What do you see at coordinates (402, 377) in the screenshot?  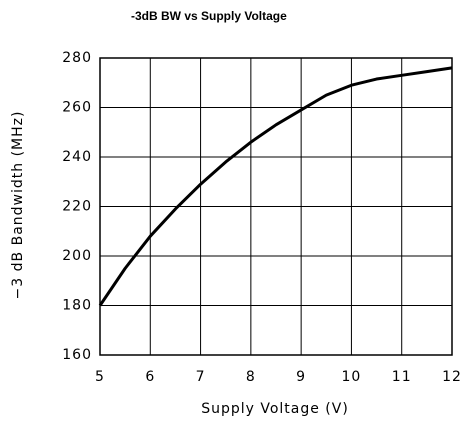 I see `x-tick-label: 11` at bounding box center [402, 377].